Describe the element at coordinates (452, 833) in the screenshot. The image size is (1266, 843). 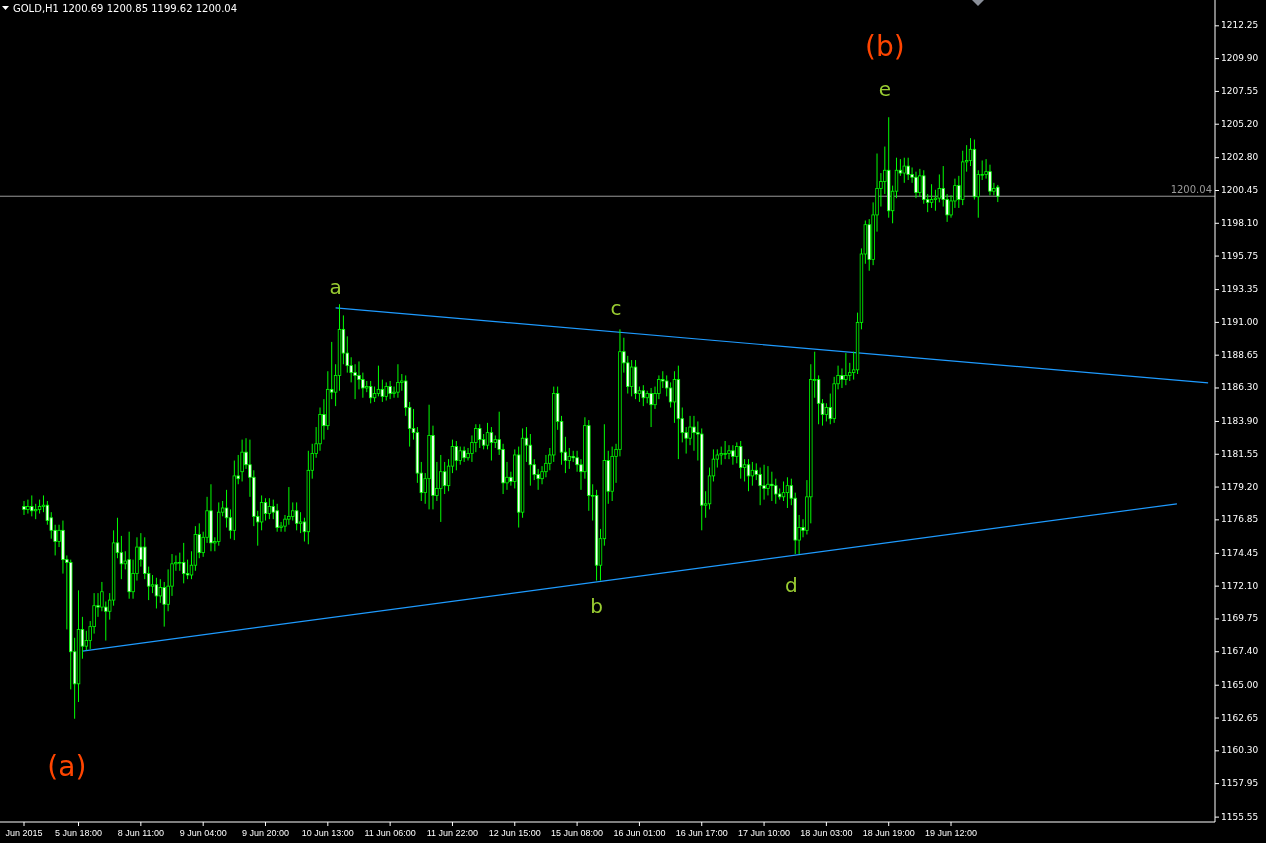
I see `x-tick-label: 11 Jun 22:00` at that location.